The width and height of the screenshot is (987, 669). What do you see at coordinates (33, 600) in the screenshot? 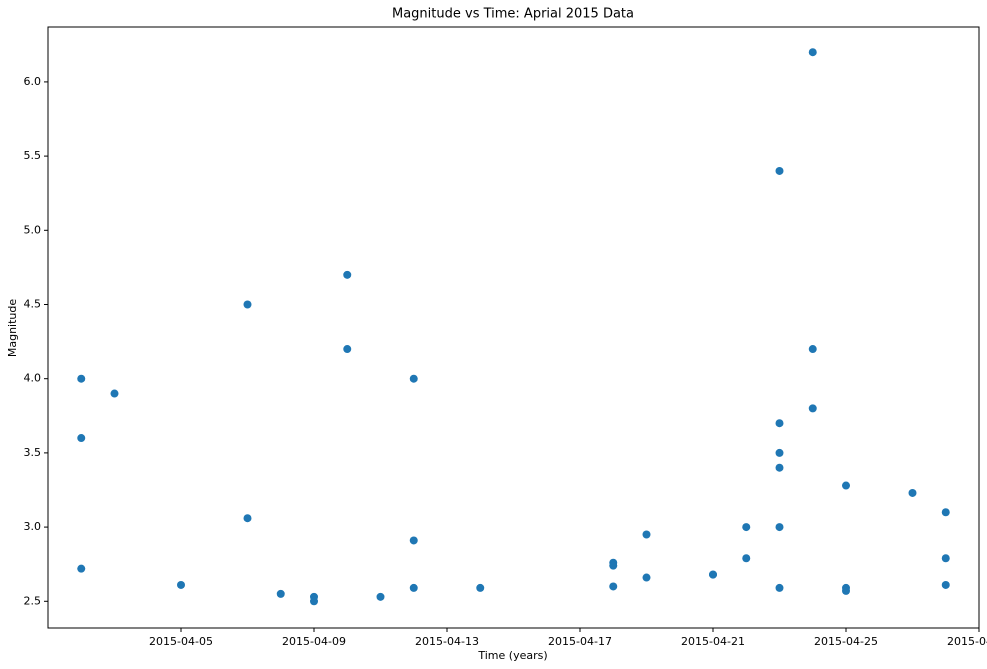
I see `y-tick-label: 2.5` at bounding box center [33, 600].